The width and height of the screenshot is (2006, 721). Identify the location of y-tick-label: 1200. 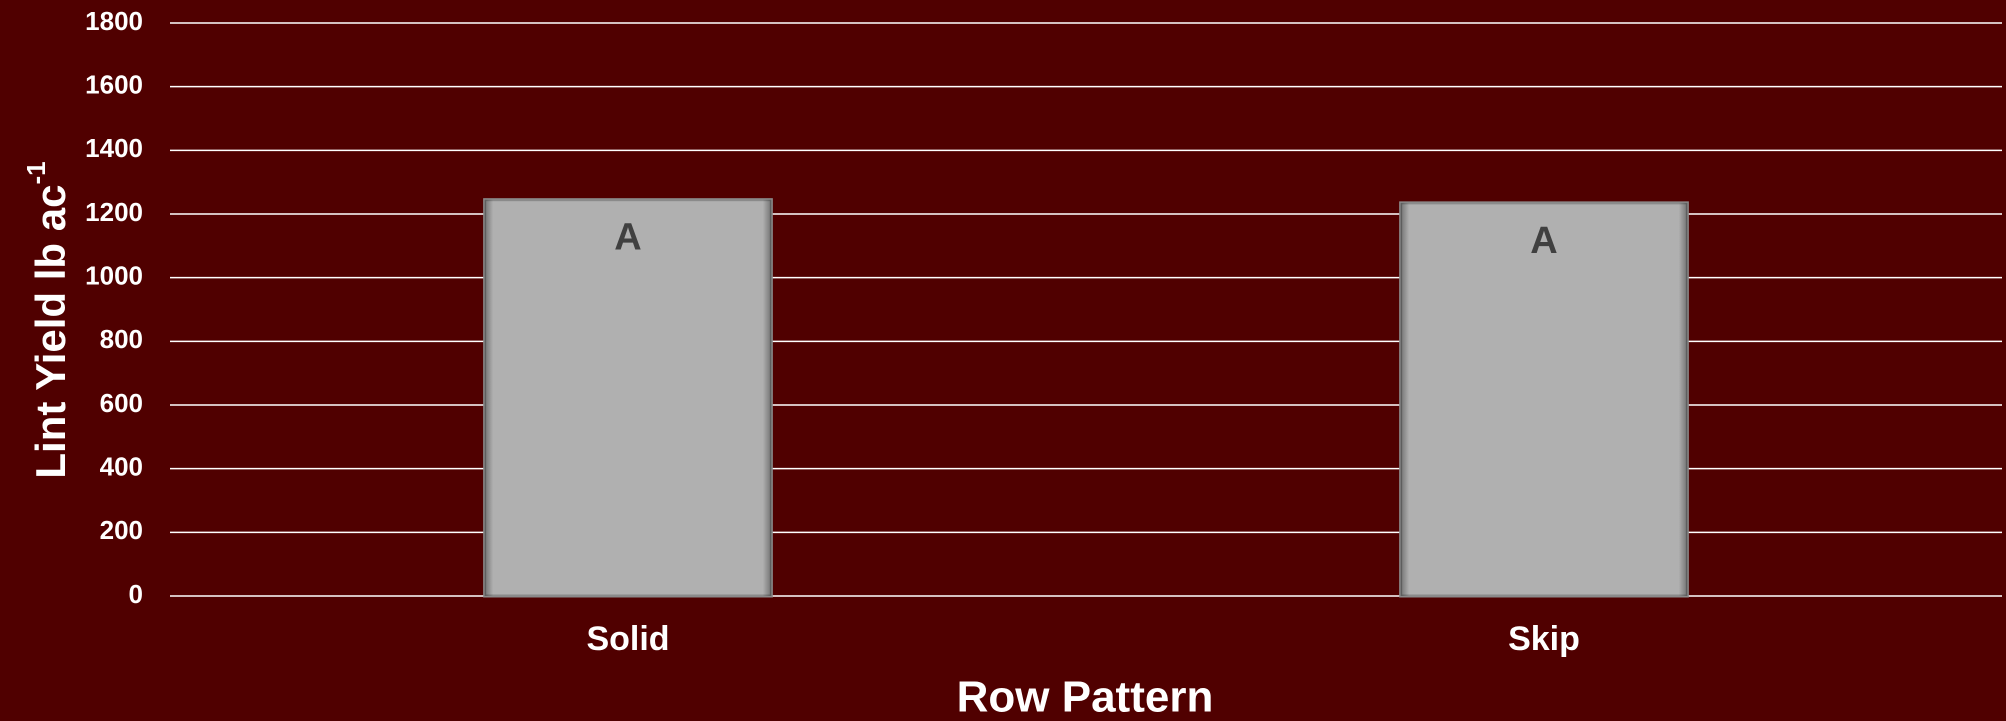
(114, 212).